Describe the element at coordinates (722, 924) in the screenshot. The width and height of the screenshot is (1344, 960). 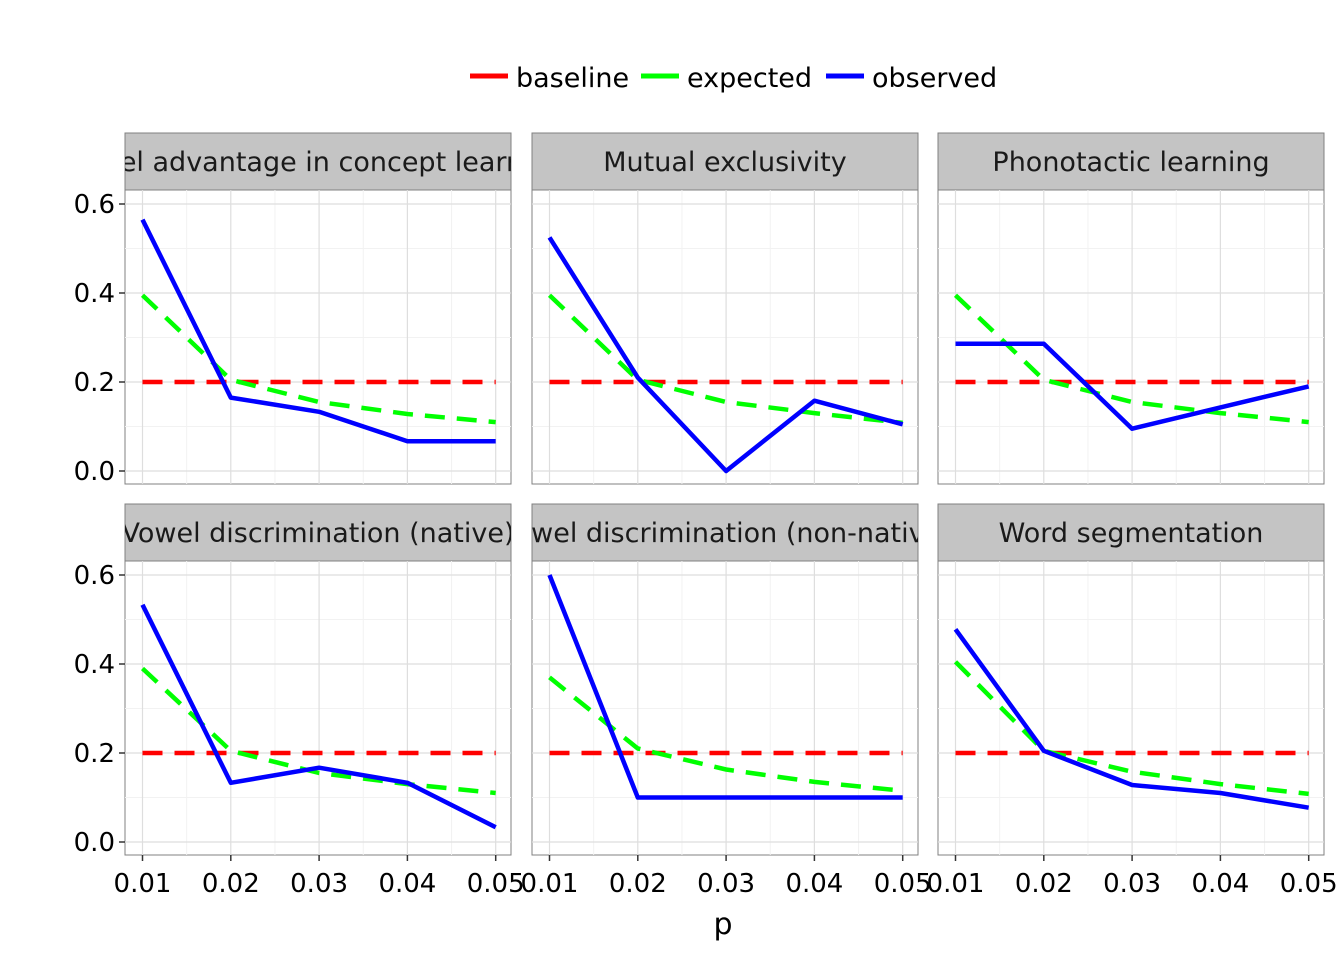
I see `x-axis-label: p` at that location.